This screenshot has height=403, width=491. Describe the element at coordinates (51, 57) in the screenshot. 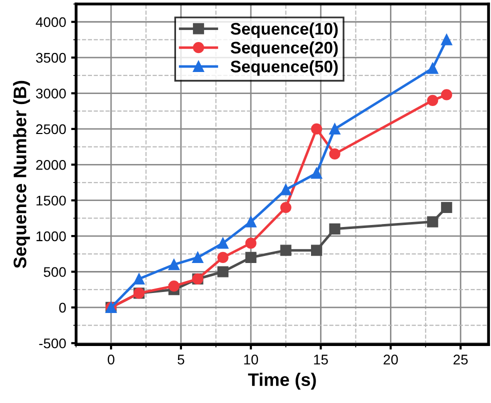

I see `y-tick-label: 3500` at that location.